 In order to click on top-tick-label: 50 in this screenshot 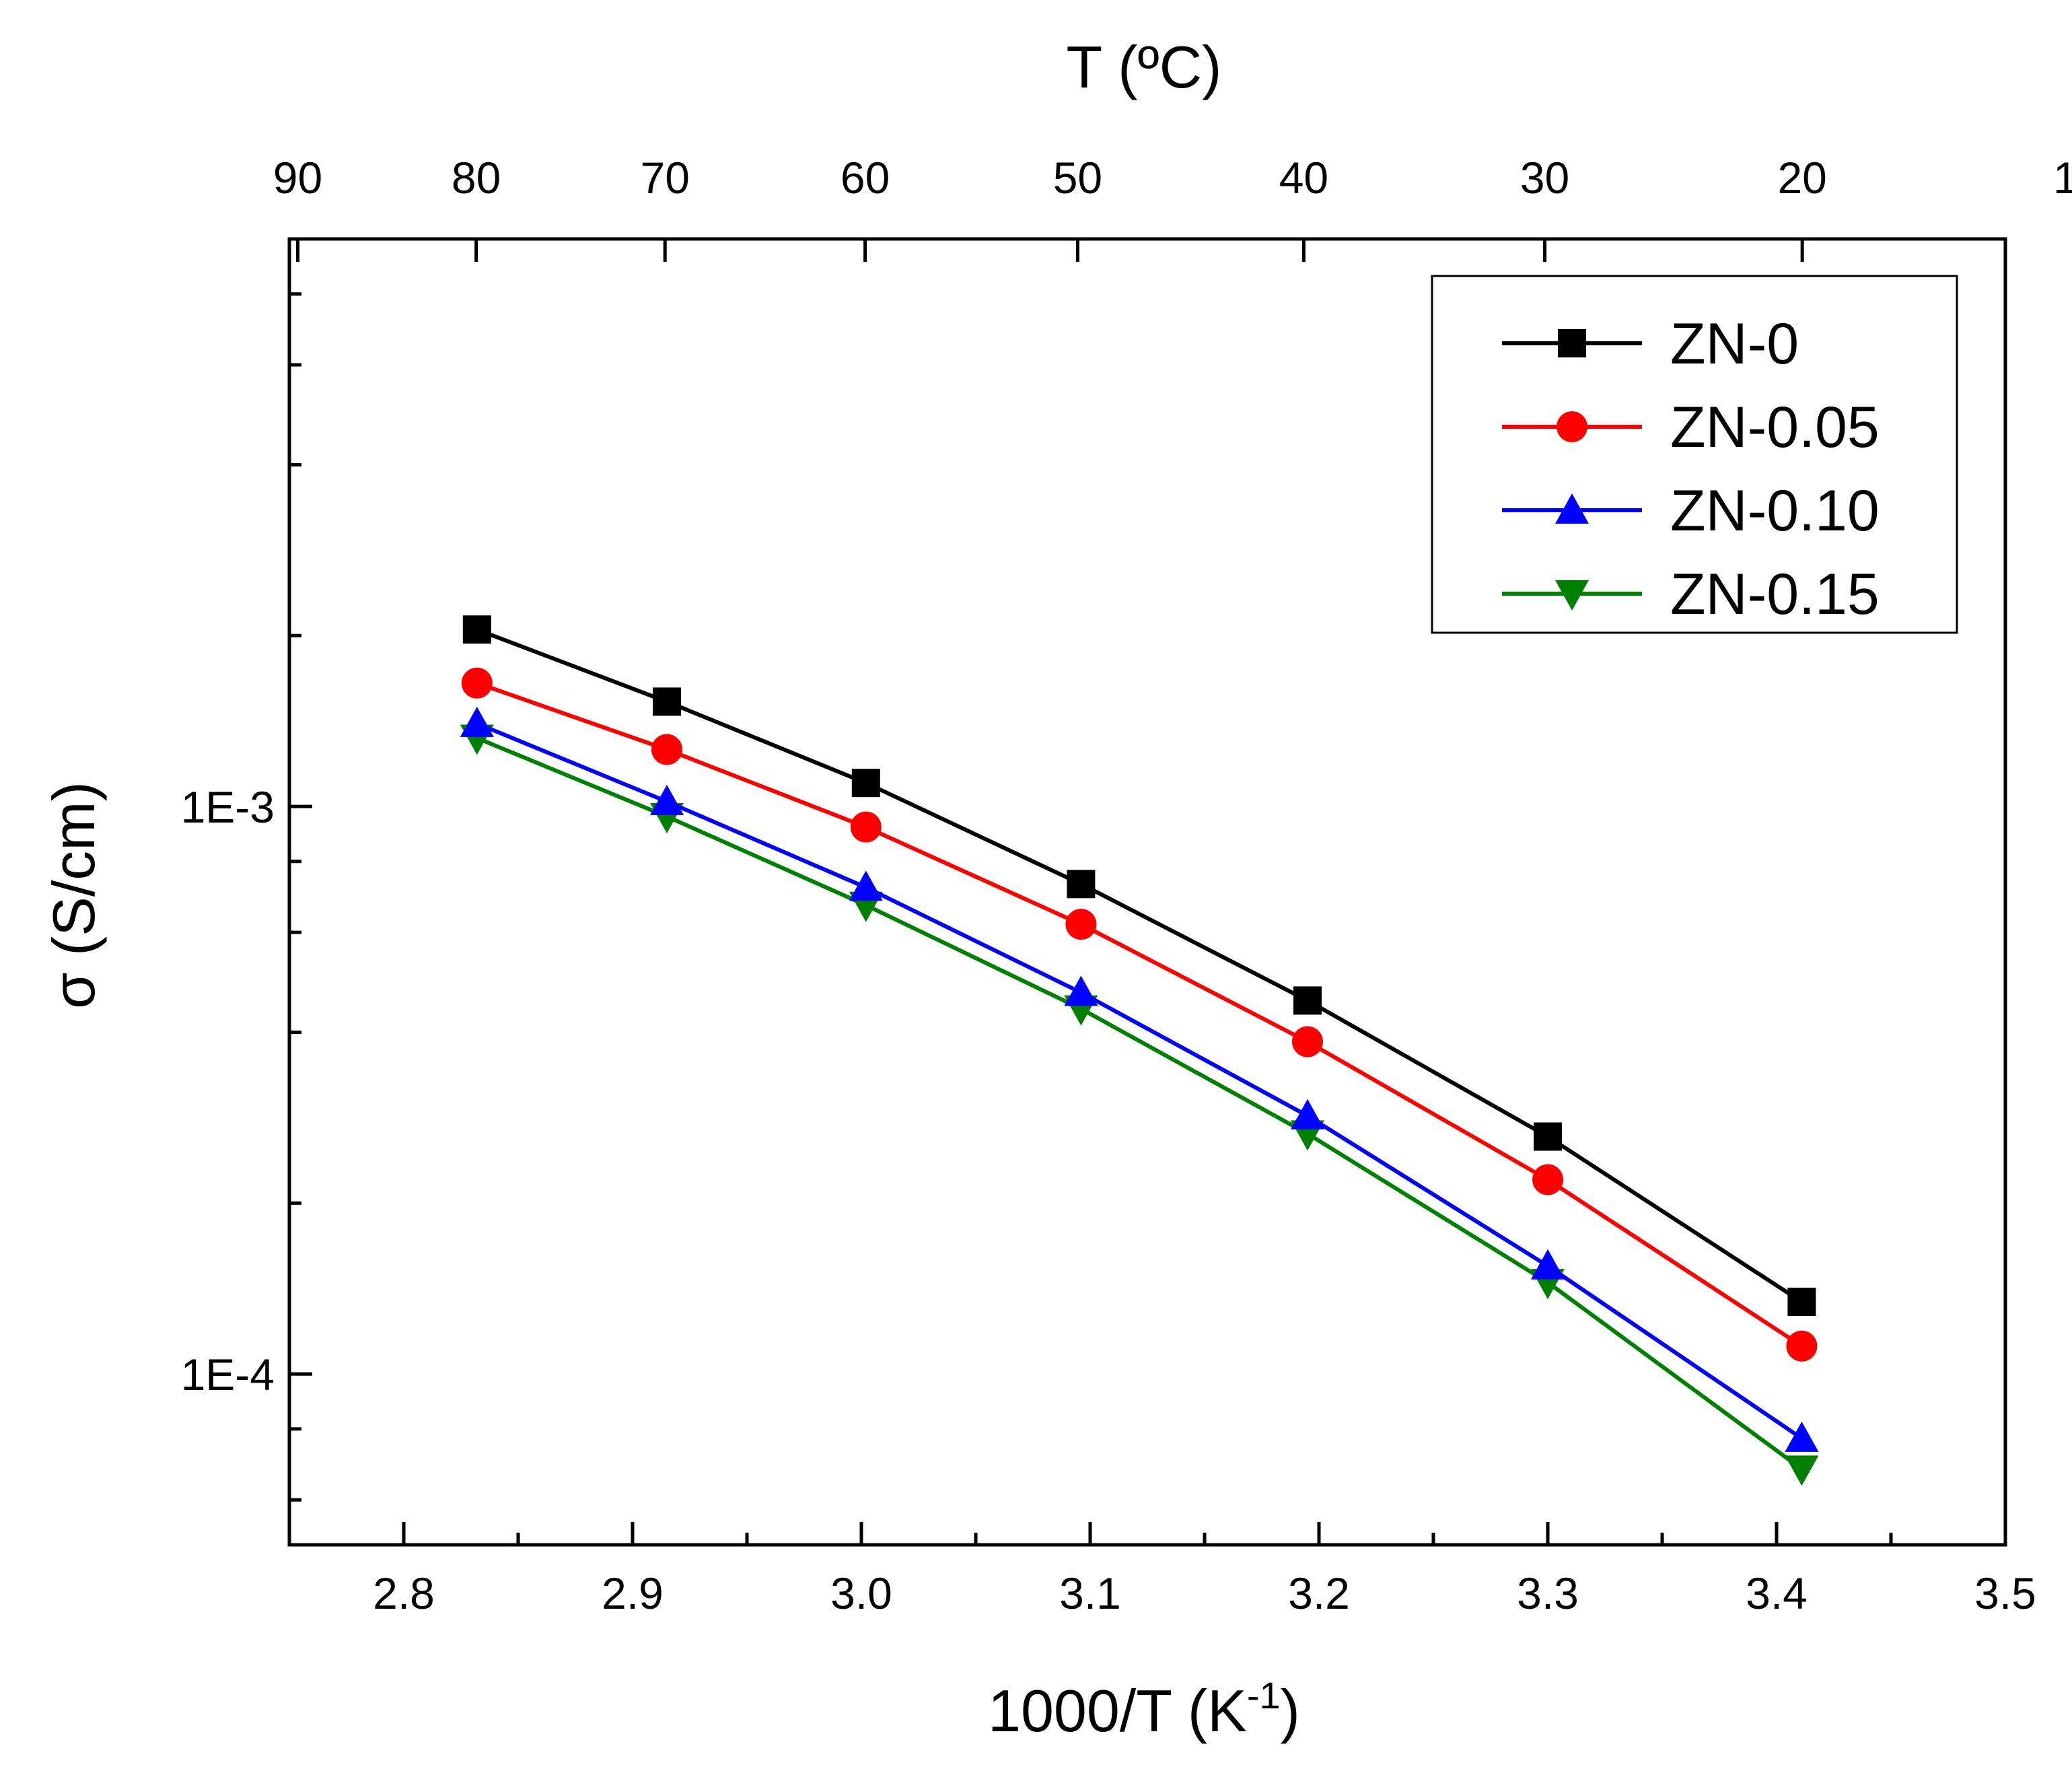, I will do `click(1077, 178)`.